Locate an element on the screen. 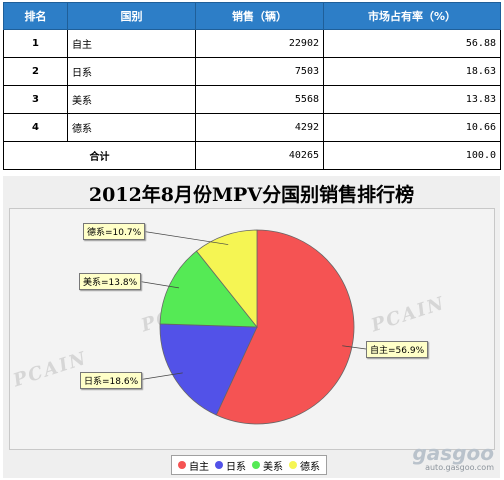 This screenshot has height=480, width=504. legend-item: 日系 is located at coordinates (230, 465).